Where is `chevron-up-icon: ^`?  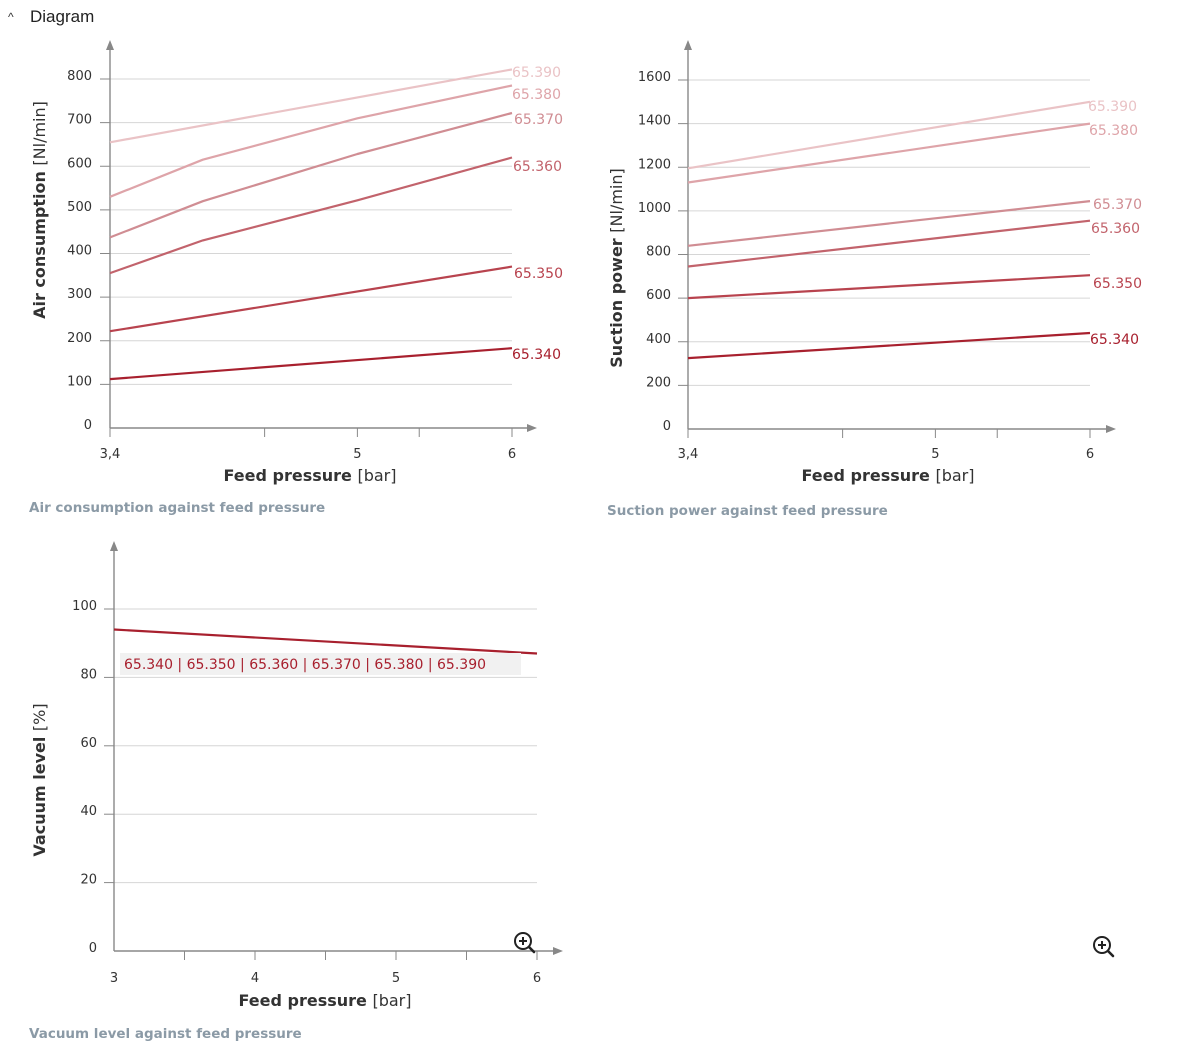
chevron-up-icon: ^ is located at coordinates (11, 17).